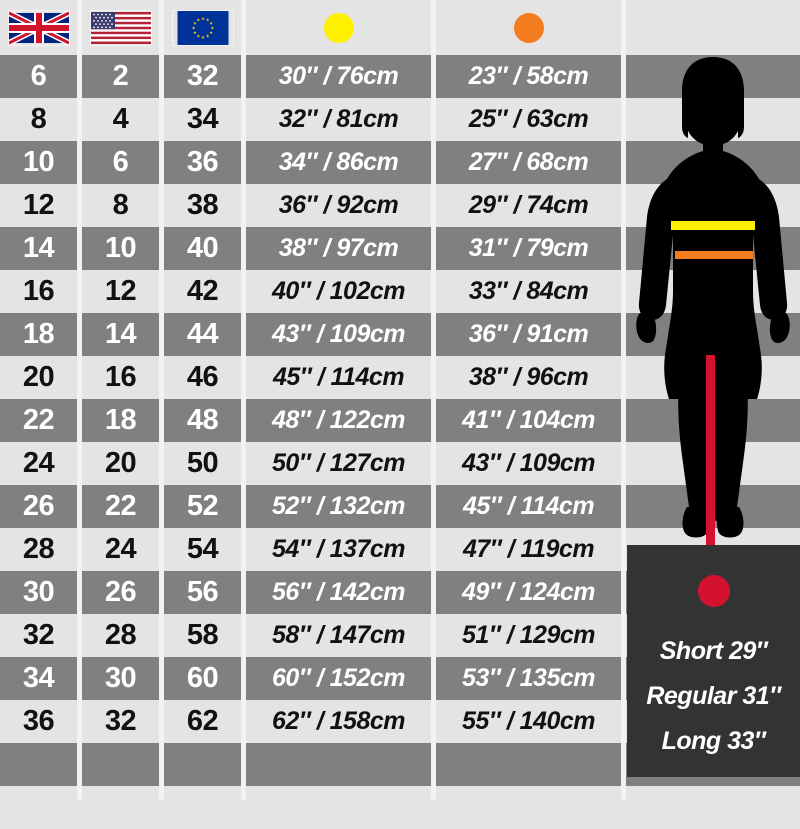 This screenshot has width=800, height=829. What do you see at coordinates (120, 377) in the screenshot?
I see `us-size-cell: 16` at bounding box center [120, 377].